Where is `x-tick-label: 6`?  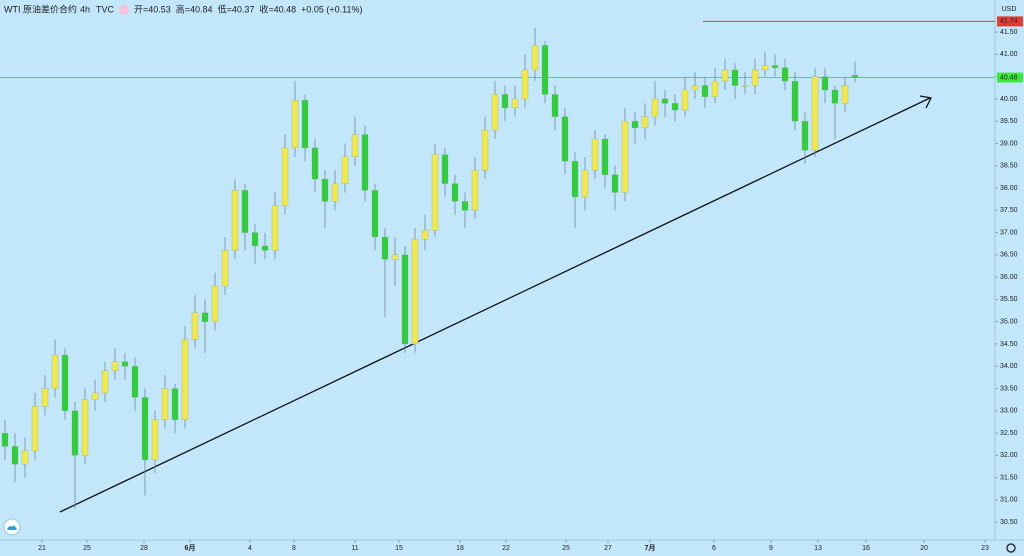
x-tick-label: 6 is located at coordinates (714, 548).